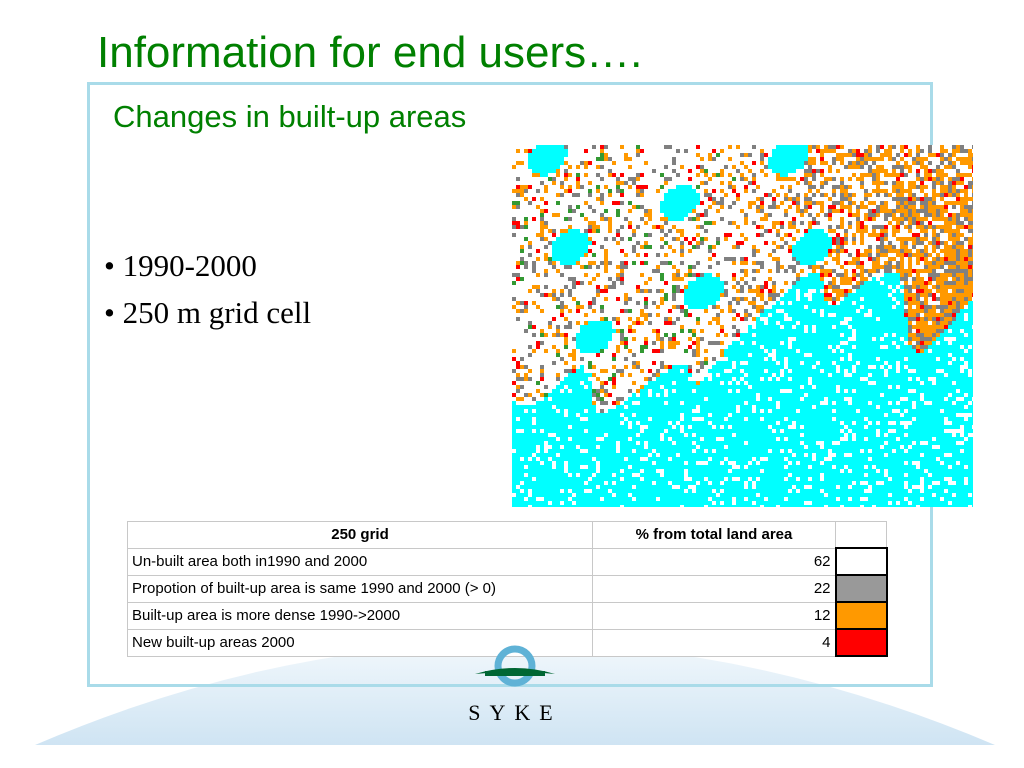  What do you see at coordinates (515, 712) in the screenshot?
I see `logo-text: SYKE` at bounding box center [515, 712].